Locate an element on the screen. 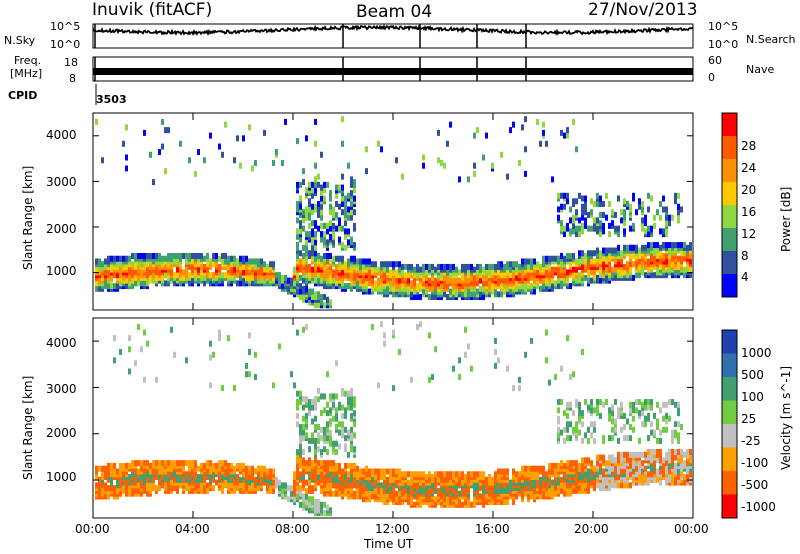  xtick-2: 08:00 is located at coordinates (292, 529).